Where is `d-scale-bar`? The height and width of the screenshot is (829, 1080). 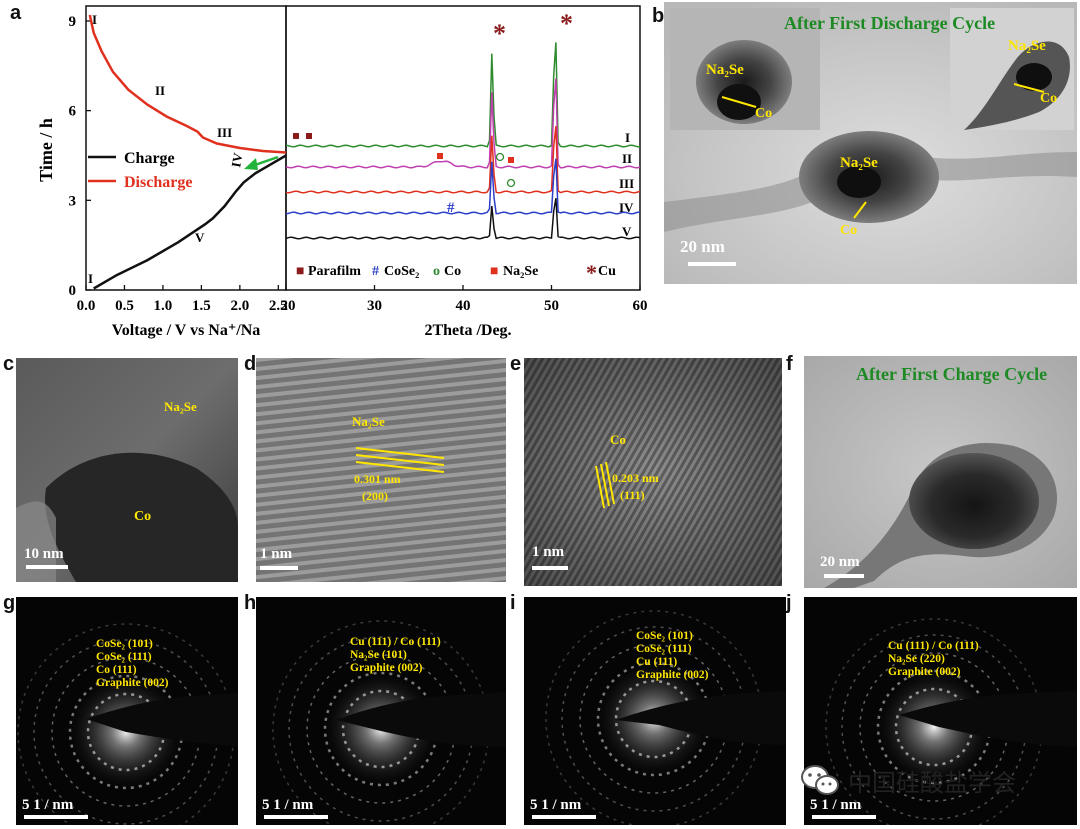 d-scale-bar is located at coordinates (279, 568).